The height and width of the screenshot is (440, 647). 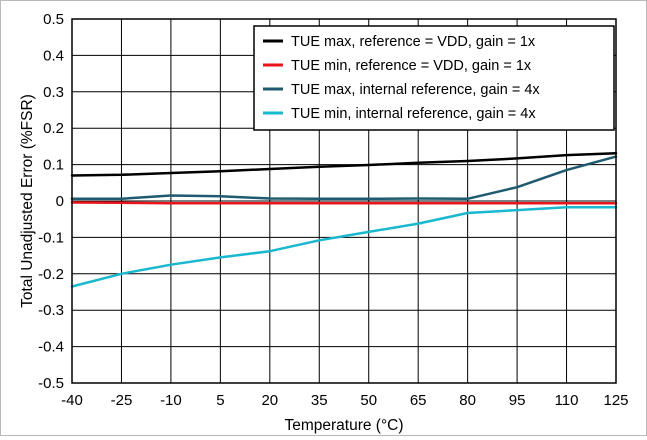 I want to click on y-tick-label: -0.4, so click(x=51, y=347).